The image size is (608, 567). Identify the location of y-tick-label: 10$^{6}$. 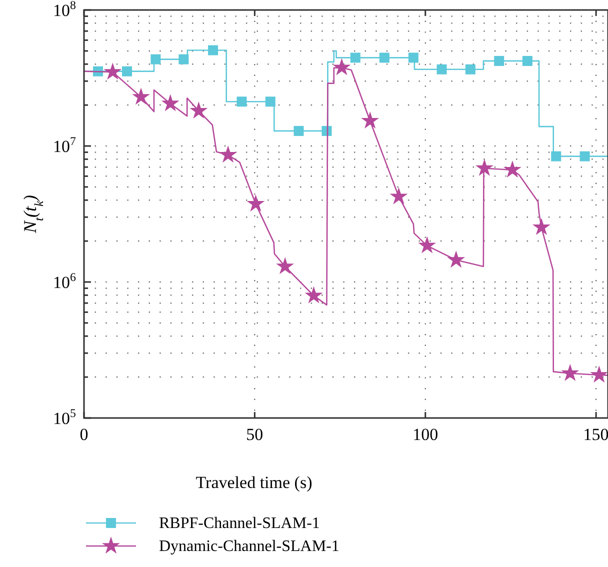
(64, 281).